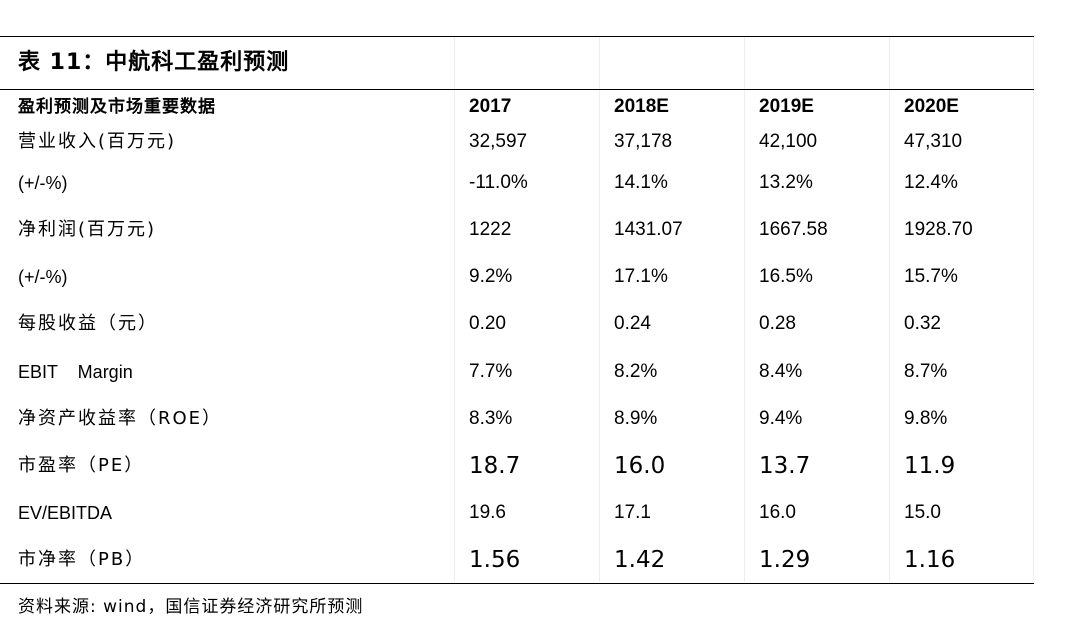 This screenshot has width=1073, height=638. What do you see at coordinates (938, 229) in the screenshot?
I see `row-value: 1928.70` at bounding box center [938, 229].